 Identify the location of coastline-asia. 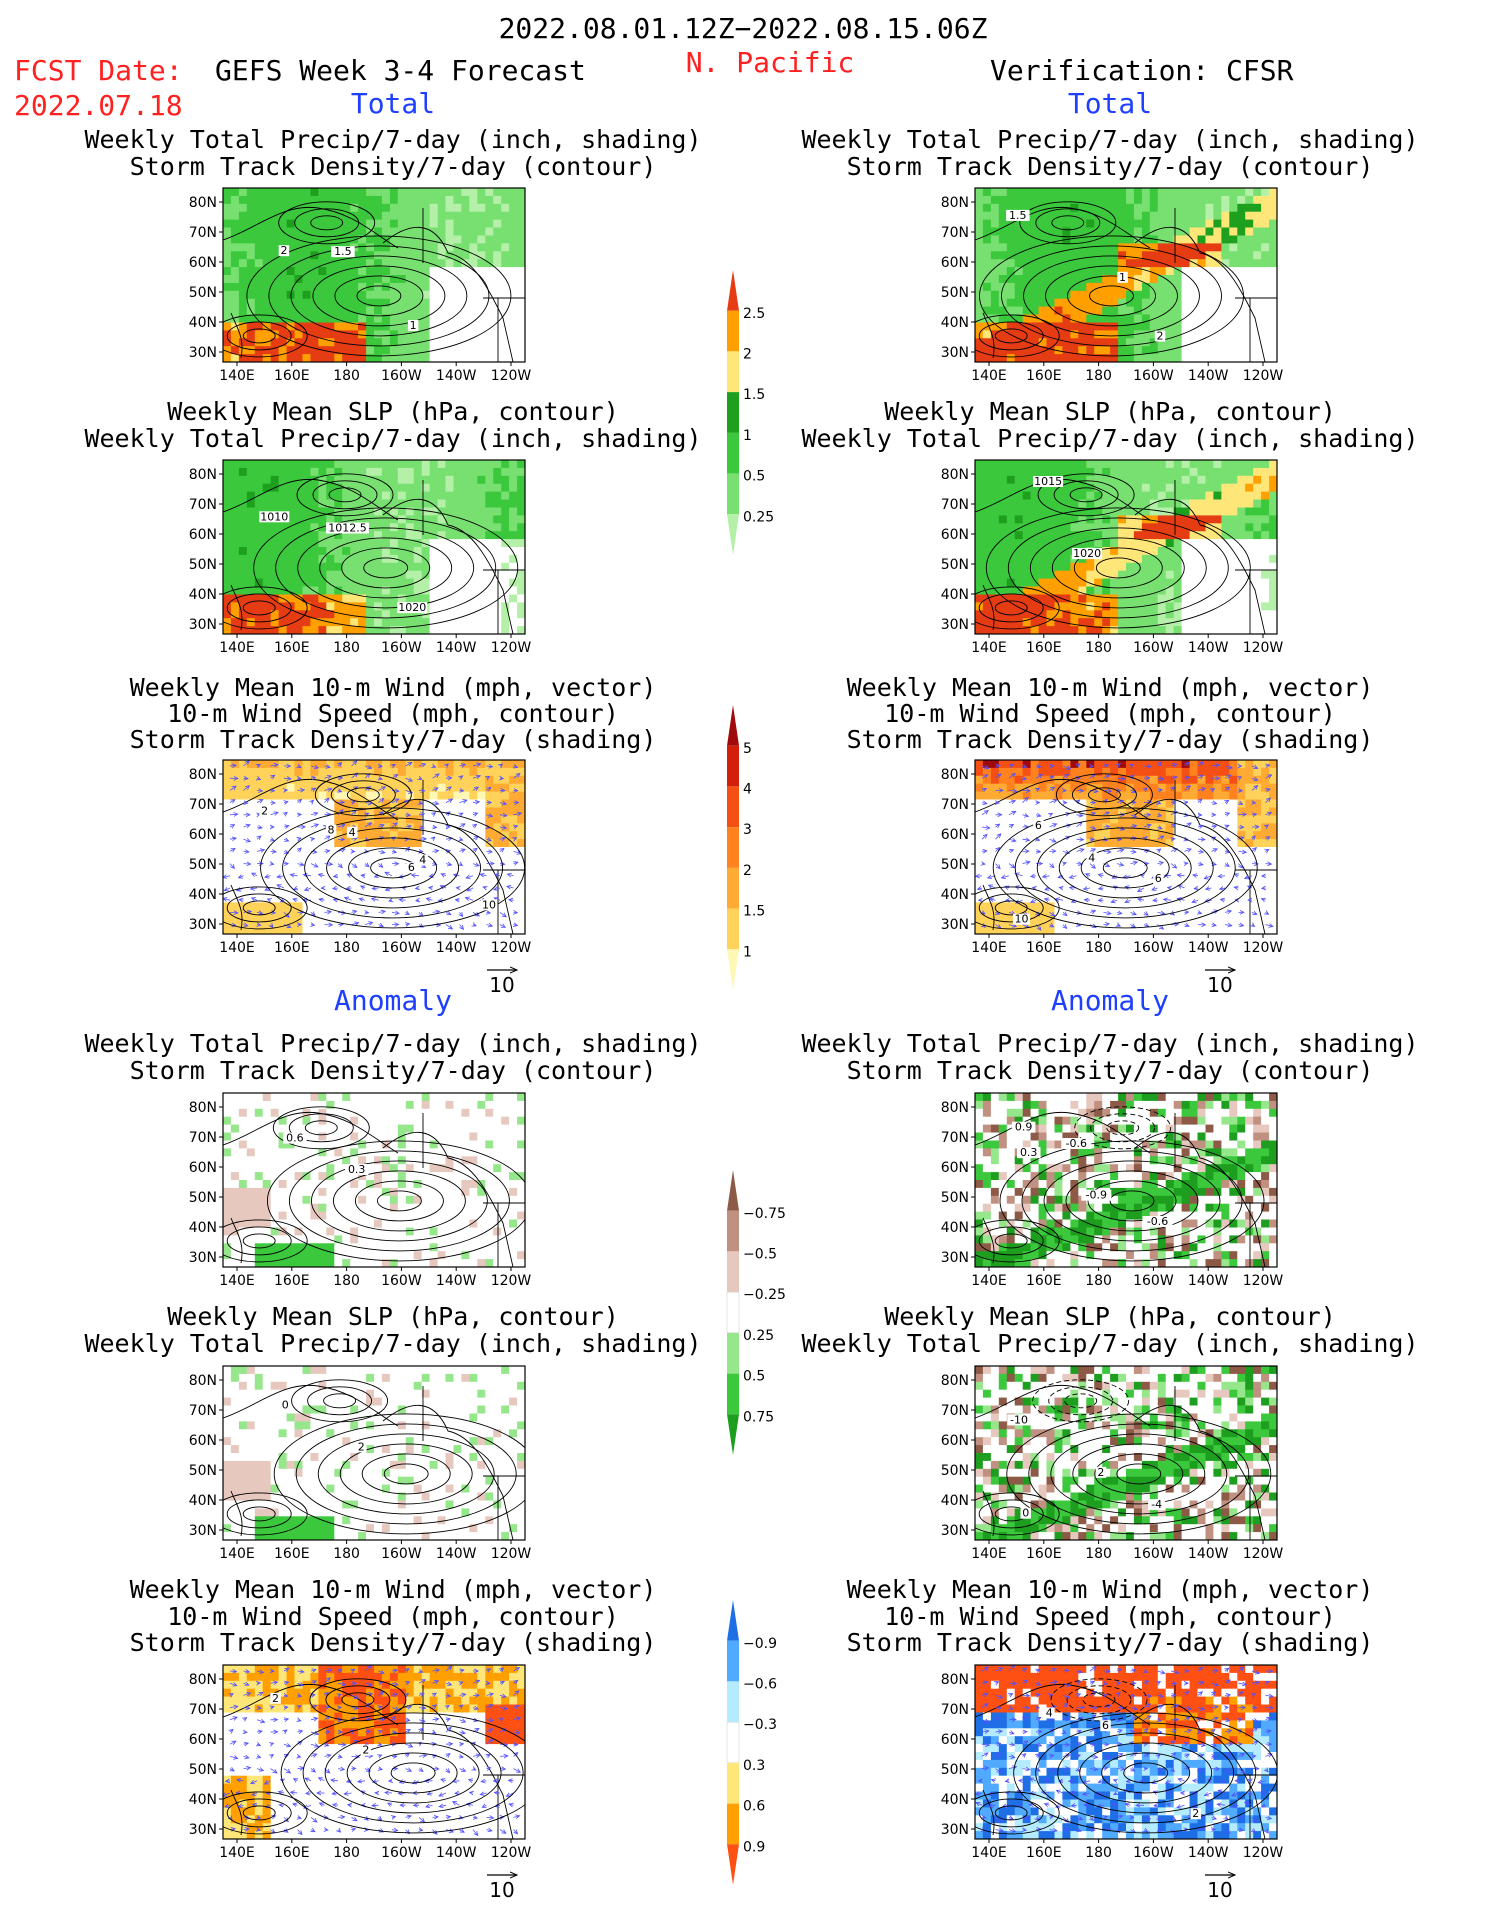
(311, 1132).